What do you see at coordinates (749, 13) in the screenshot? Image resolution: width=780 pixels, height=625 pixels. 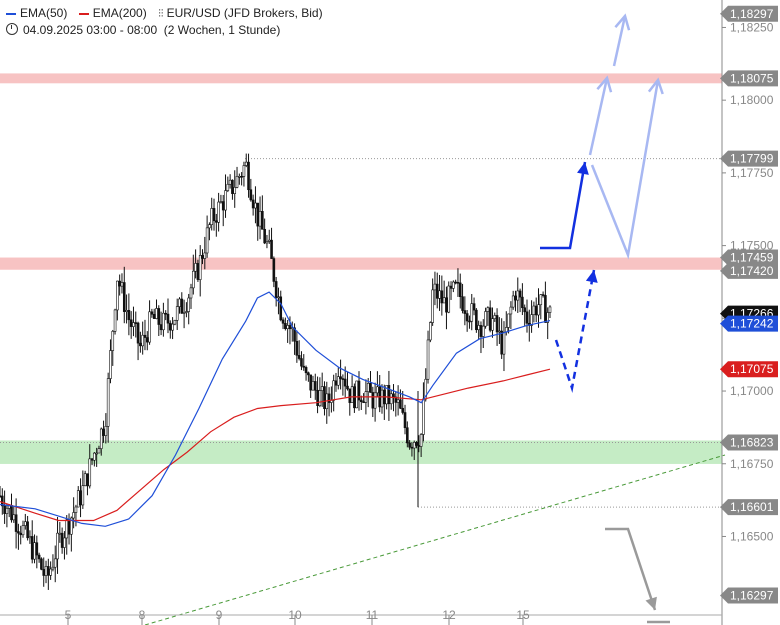 I see `price-tag-1-18297: 1,18297` at bounding box center [749, 13].